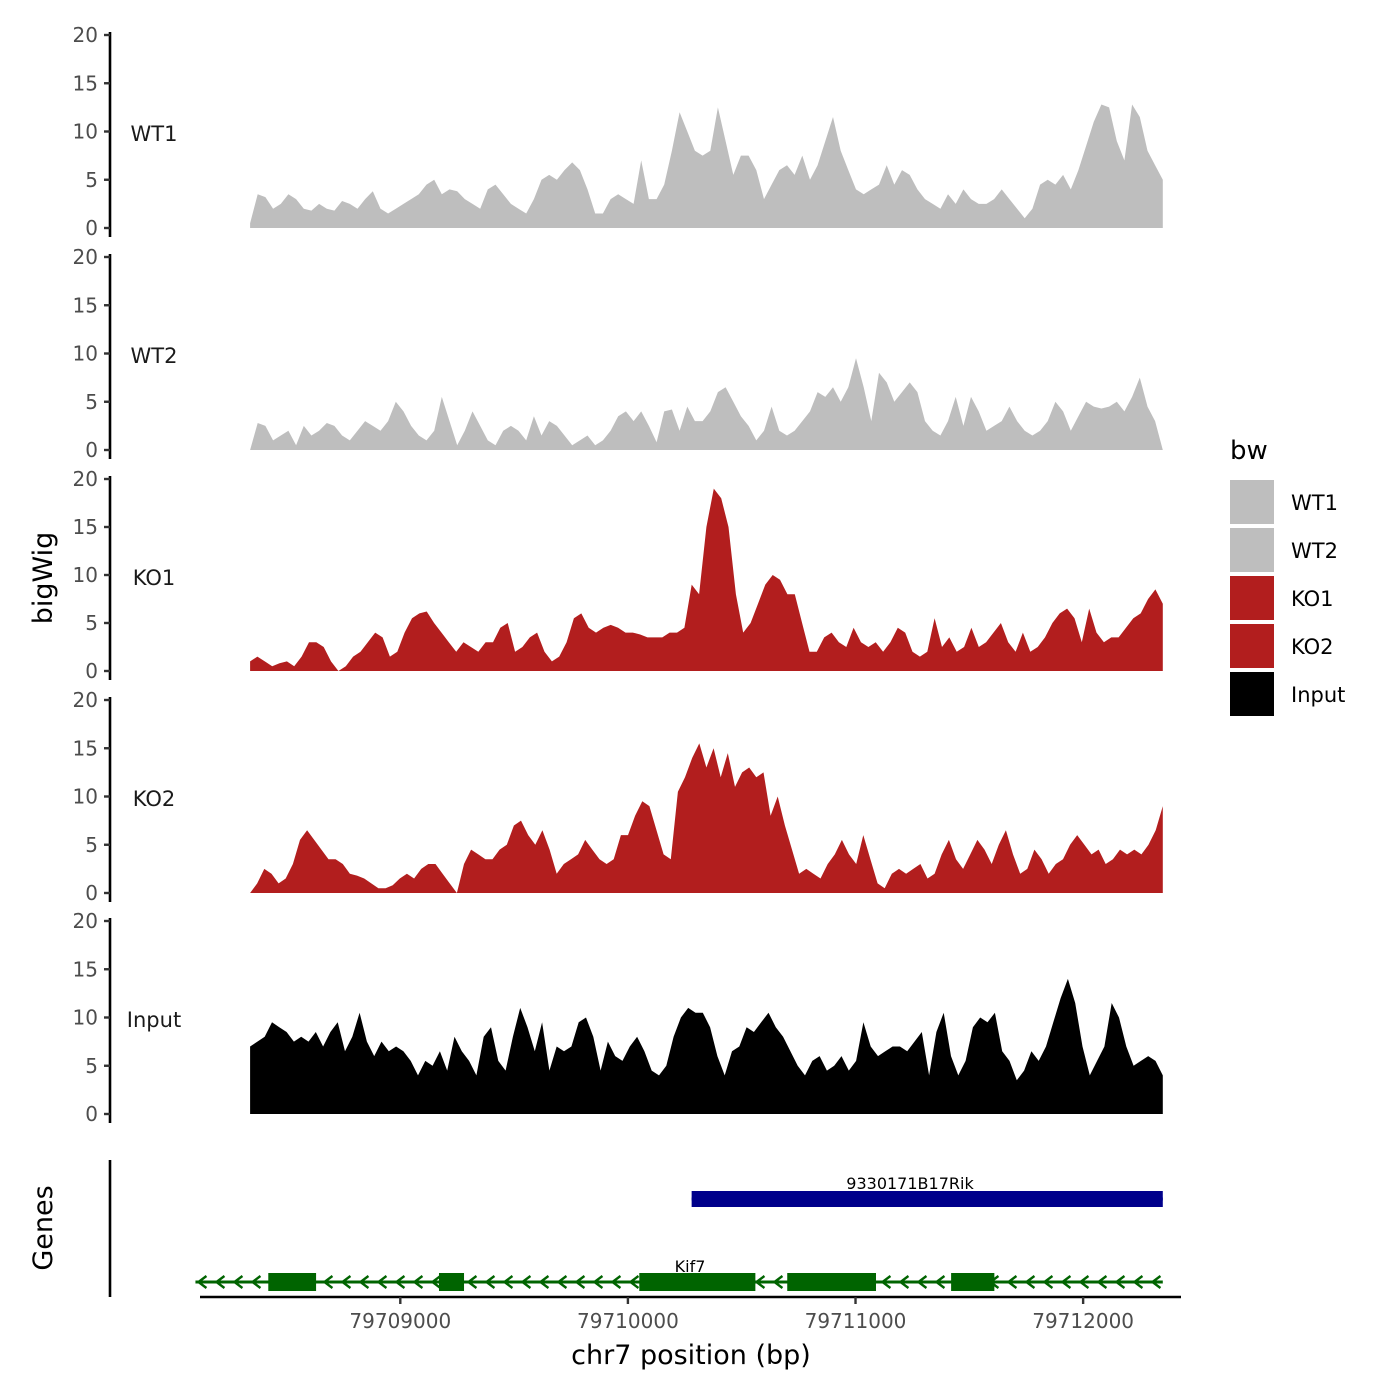 Image resolution: width=1400 pixels, height=1400 pixels. I want to click on y-axis-title: bigWig, so click(43, 578).